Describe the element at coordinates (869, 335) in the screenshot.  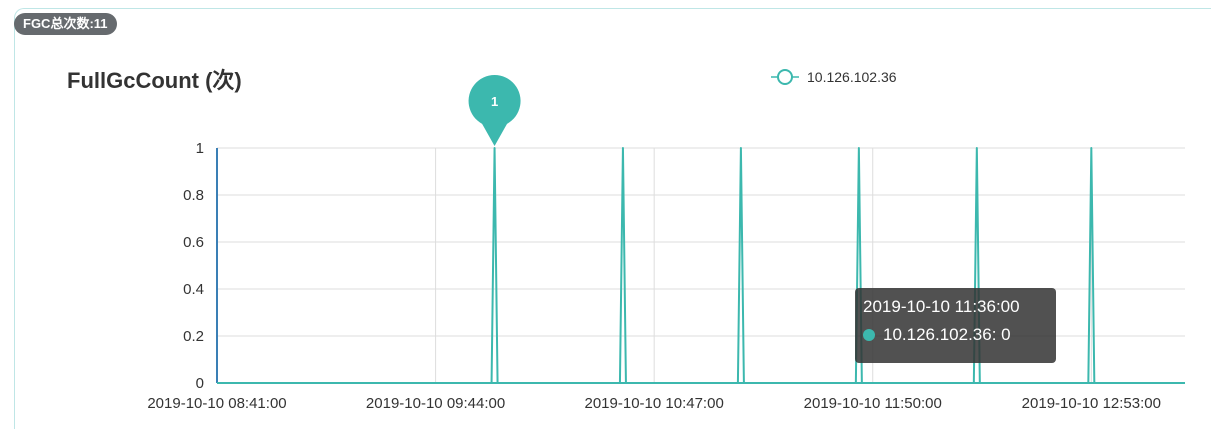
I see `tooltip-series-dot-icon` at that location.